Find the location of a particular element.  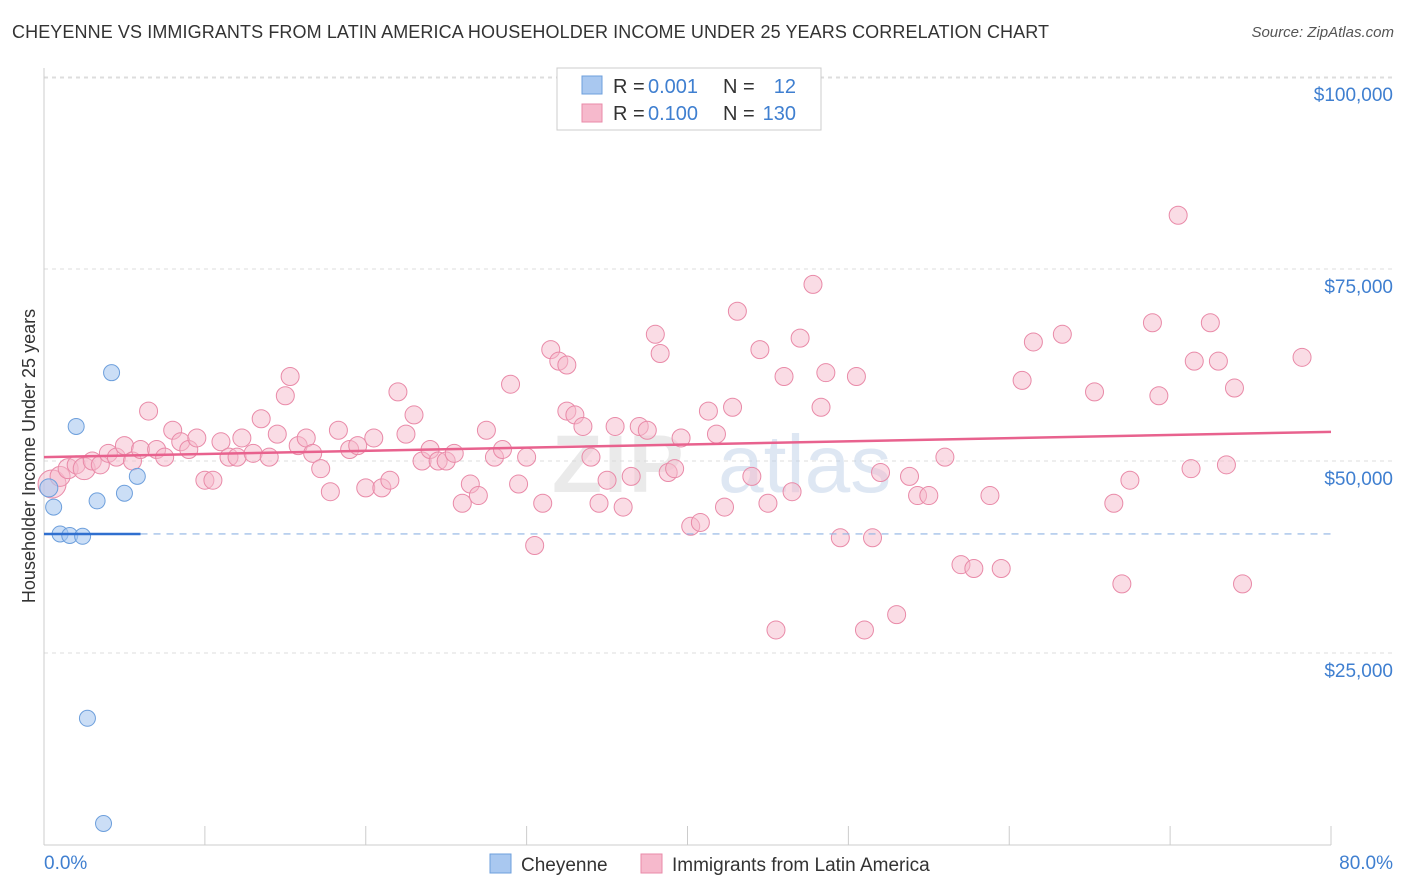

legend-n-label-latin-america: N = is located at coordinates (739, 114).